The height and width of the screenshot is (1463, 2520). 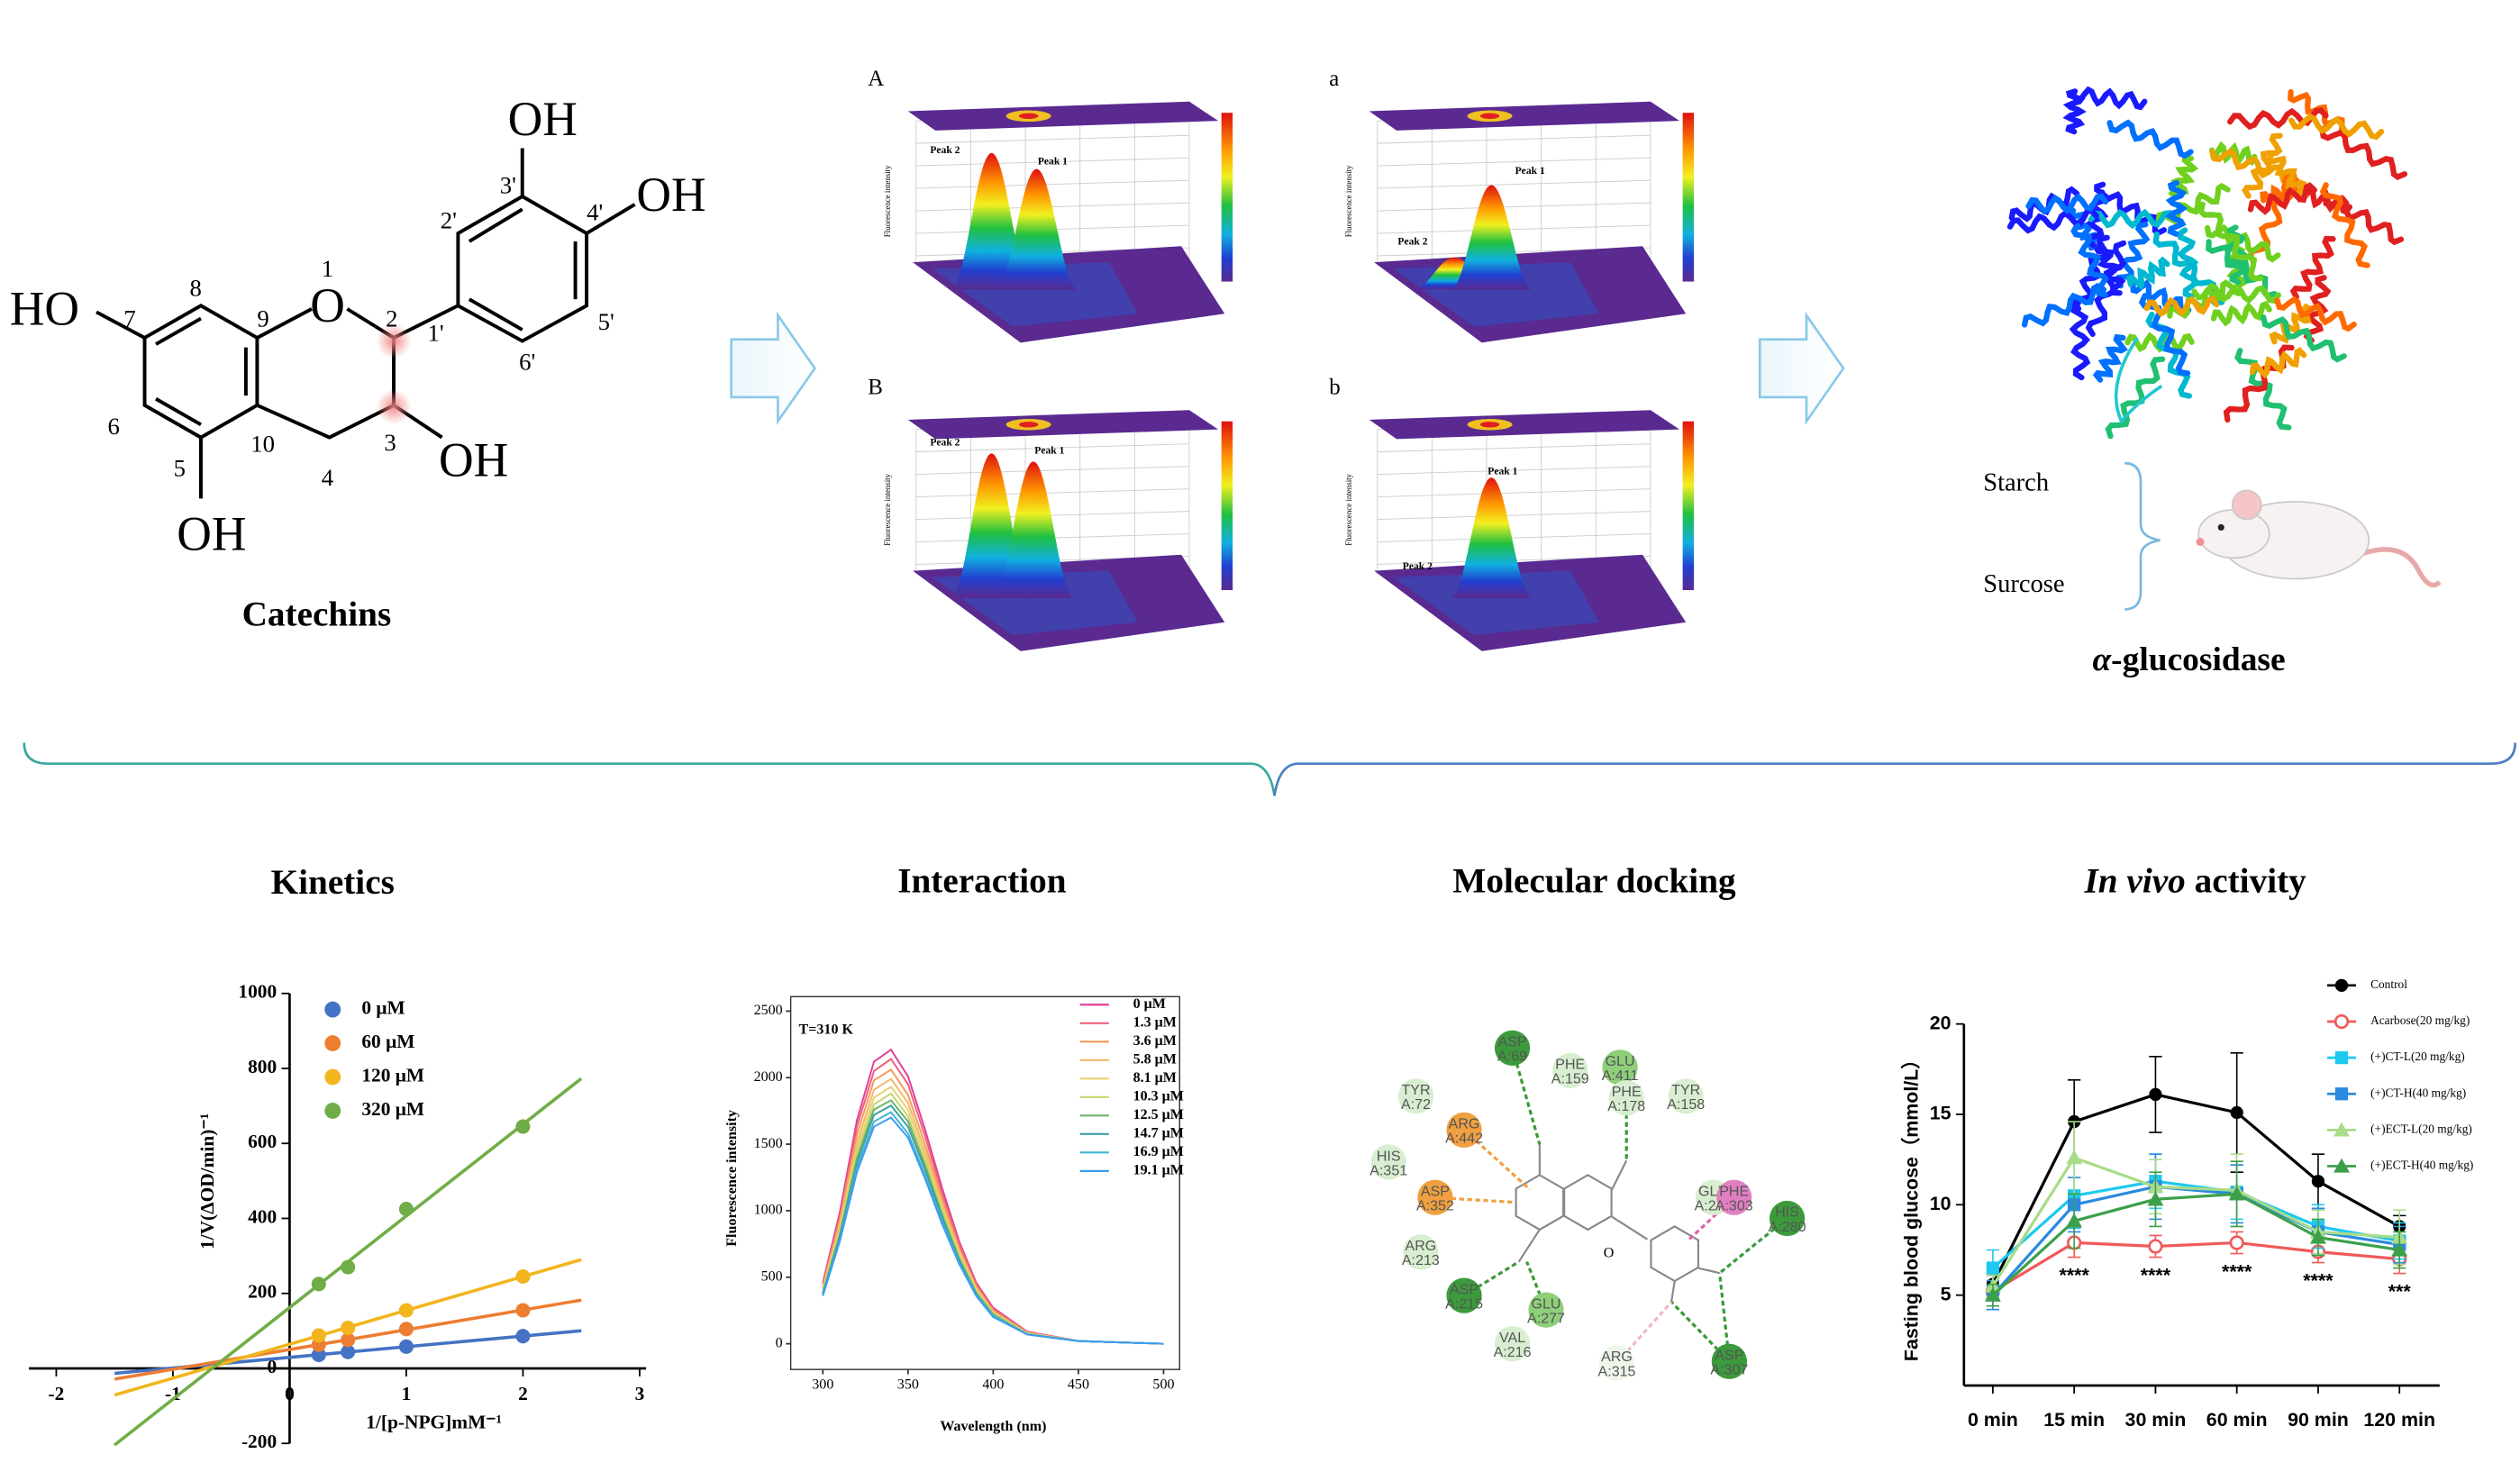 What do you see at coordinates (826, 1029) in the screenshot?
I see `annotation: T=310 K` at bounding box center [826, 1029].